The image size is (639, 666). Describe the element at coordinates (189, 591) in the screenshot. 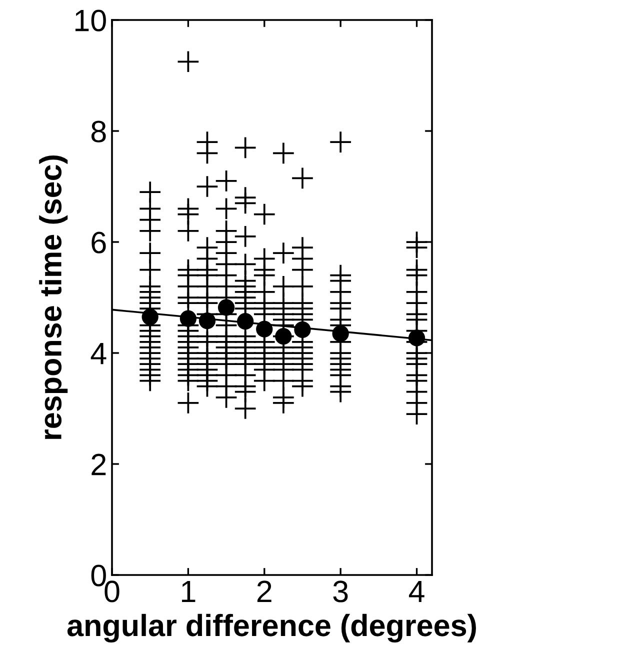

I see `x-tick-label: 1` at that location.